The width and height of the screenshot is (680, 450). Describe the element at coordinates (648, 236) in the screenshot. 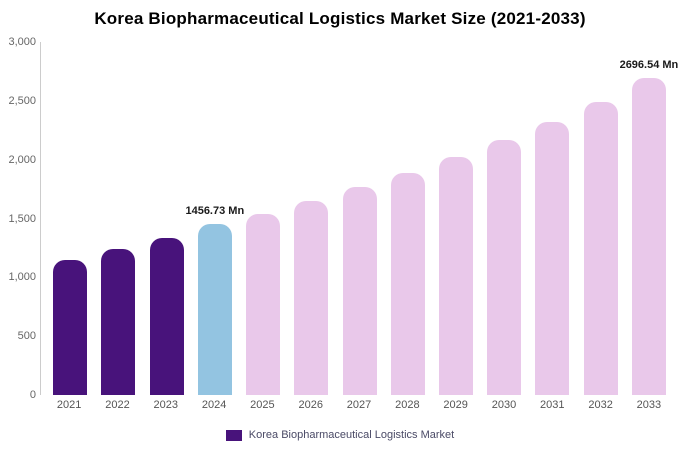

I see `bar-2033` at that location.